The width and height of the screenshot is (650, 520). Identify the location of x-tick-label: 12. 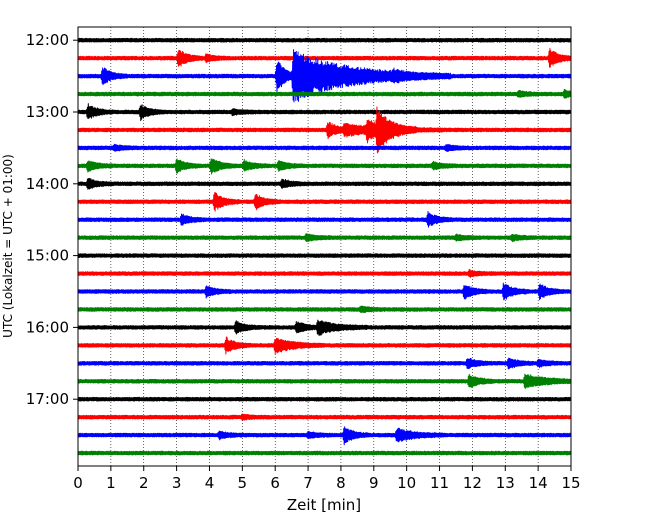
(472, 483).